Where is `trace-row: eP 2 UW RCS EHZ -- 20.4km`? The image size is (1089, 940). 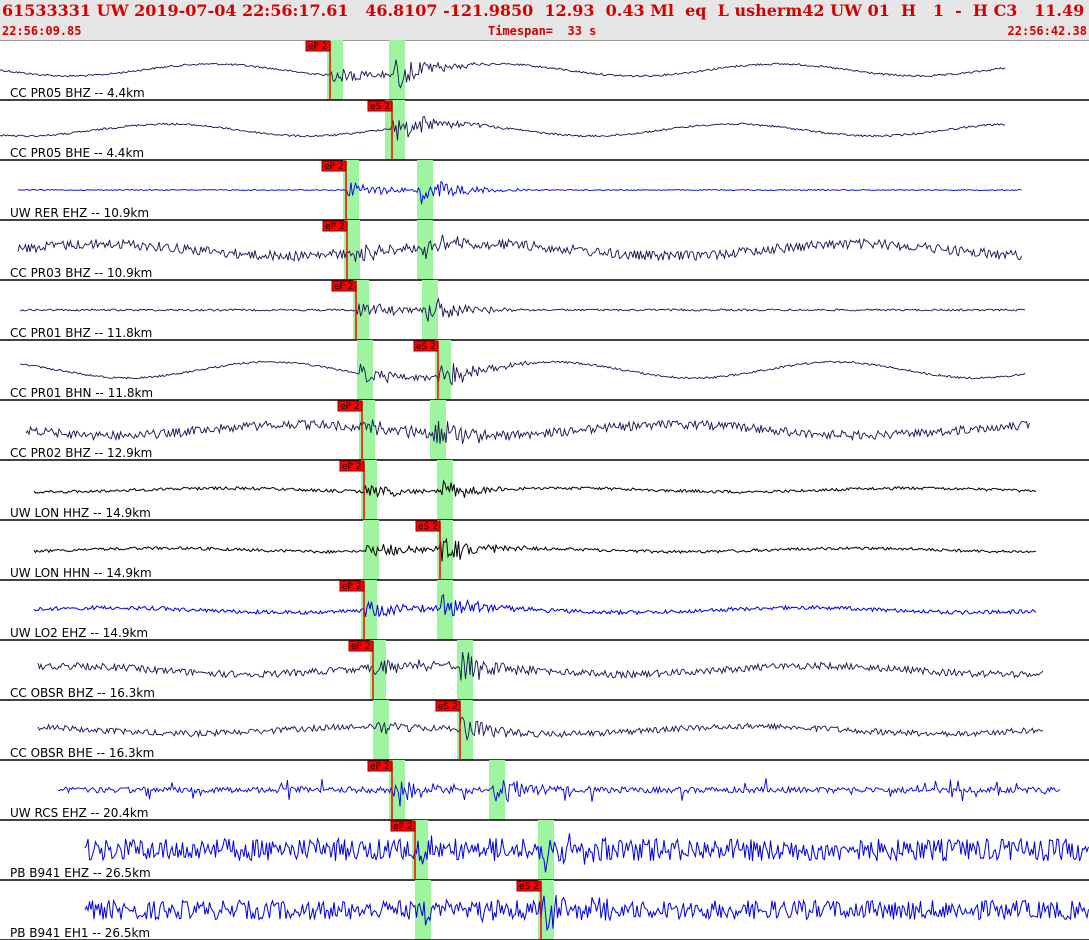
trace-row: eP 2 UW RCS EHZ -- 20.4km is located at coordinates (544, 790).